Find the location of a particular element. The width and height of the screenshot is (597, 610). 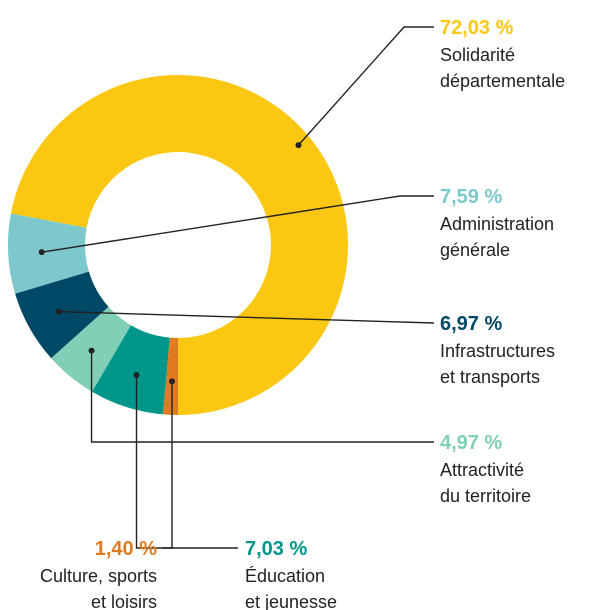

category-label-culture-sports-line2: et loisirs is located at coordinates (124, 601).